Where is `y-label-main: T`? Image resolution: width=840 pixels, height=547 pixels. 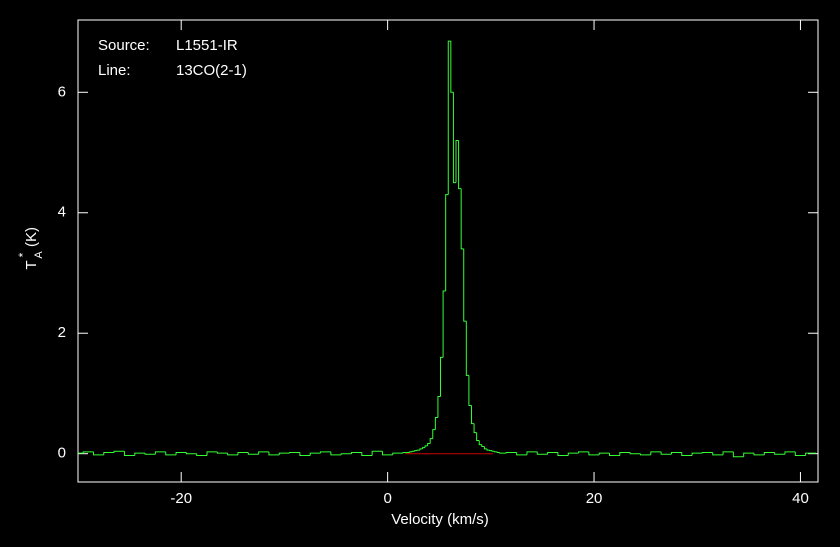 y-label-main: T is located at coordinates (31, 264).